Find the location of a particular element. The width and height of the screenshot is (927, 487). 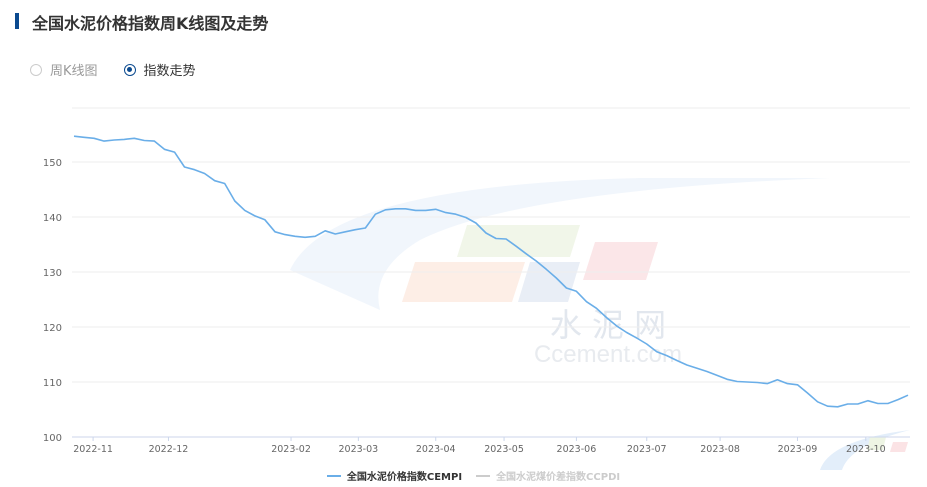

x-tick-label: 2023-09 is located at coordinates (798, 449).